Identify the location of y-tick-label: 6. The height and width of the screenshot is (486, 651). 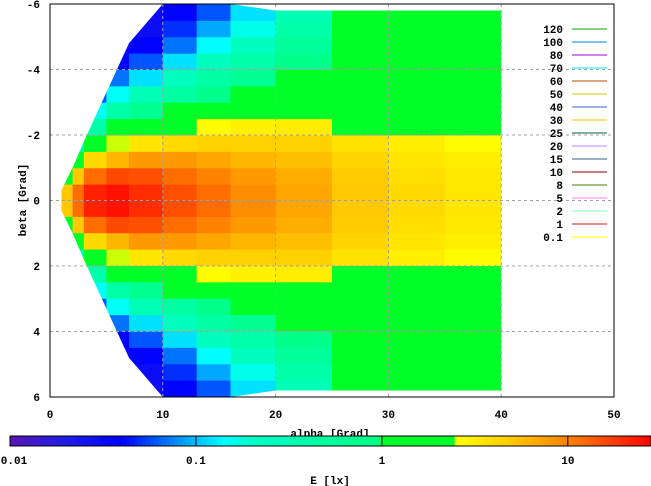
(36, 399).